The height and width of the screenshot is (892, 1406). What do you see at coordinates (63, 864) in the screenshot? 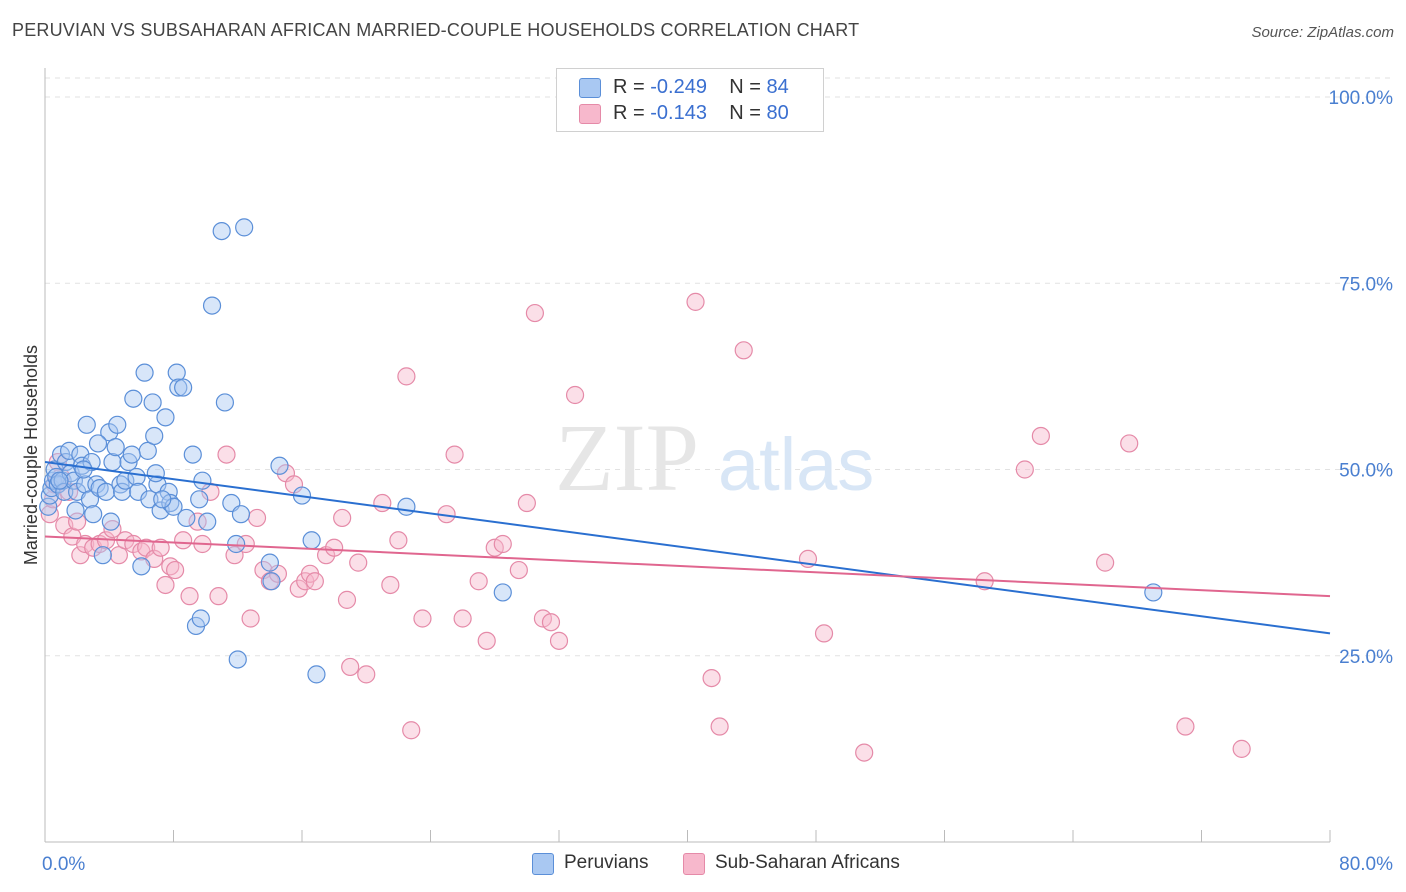
I see `x-tick-label: 0.0%` at bounding box center [63, 864].